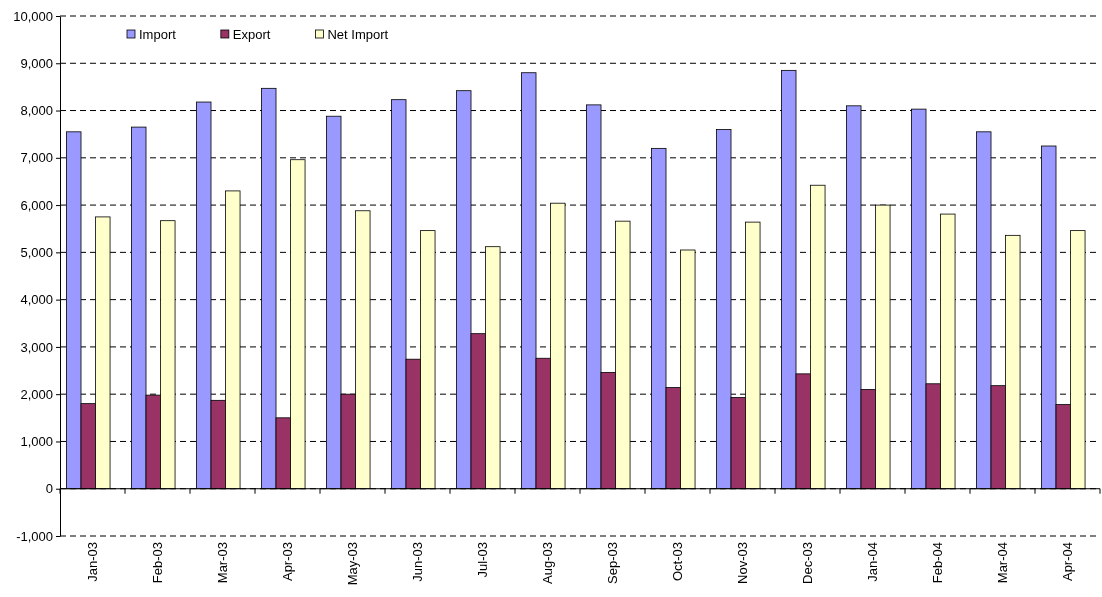 This screenshot has height=597, width=1102. Describe the element at coordinates (49, 489) in the screenshot. I see `y-tick-label: 0` at that location.